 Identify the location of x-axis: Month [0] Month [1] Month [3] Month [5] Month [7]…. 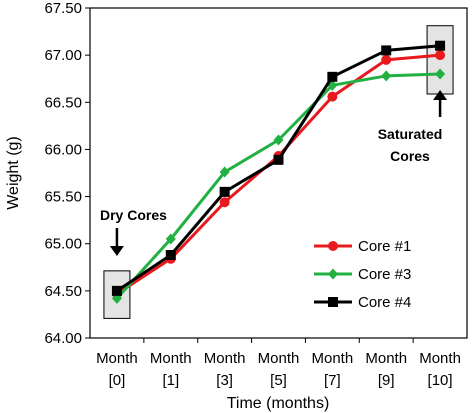
(278, 363).